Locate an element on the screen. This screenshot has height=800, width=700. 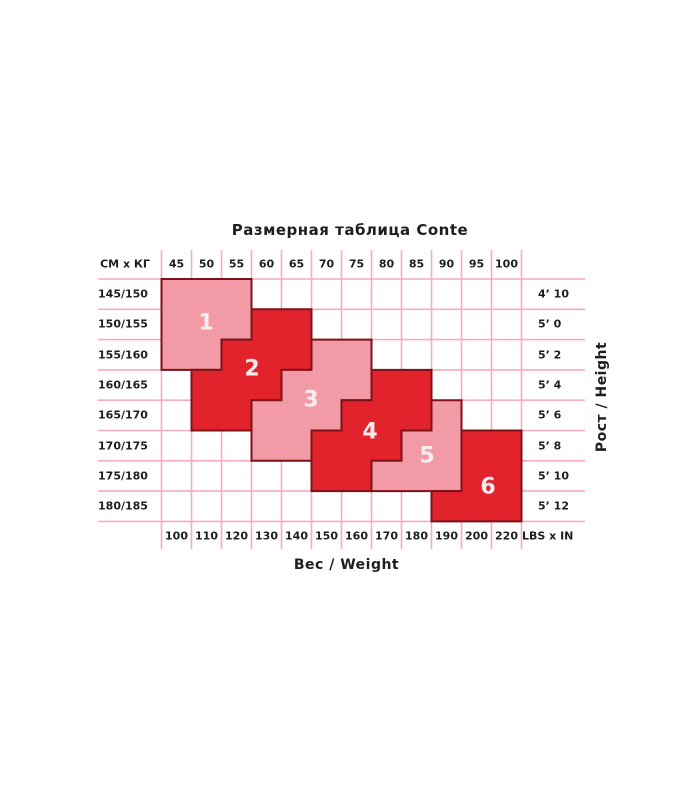
height-cm-tick: 175/180 is located at coordinates (123, 476).